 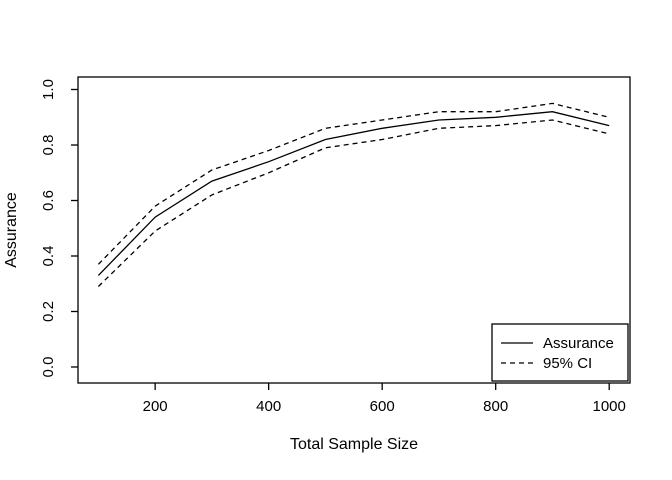 I want to click on y-axis-ticks: 0.0 0.2 0.4 0.6 0.8 1.0, so click(x=59, y=228).